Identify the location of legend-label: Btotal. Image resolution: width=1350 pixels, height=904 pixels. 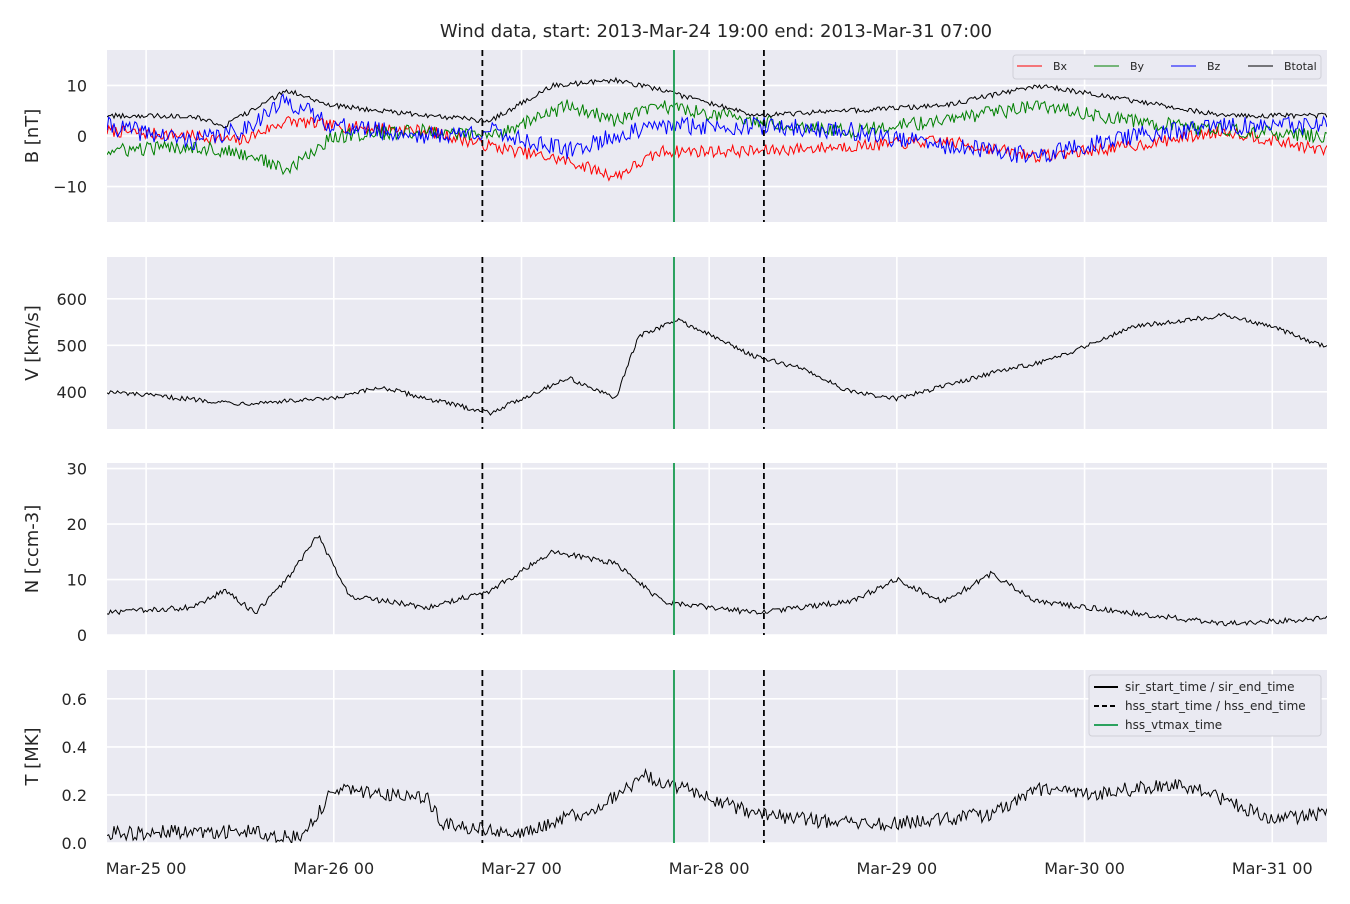
(1300, 66).